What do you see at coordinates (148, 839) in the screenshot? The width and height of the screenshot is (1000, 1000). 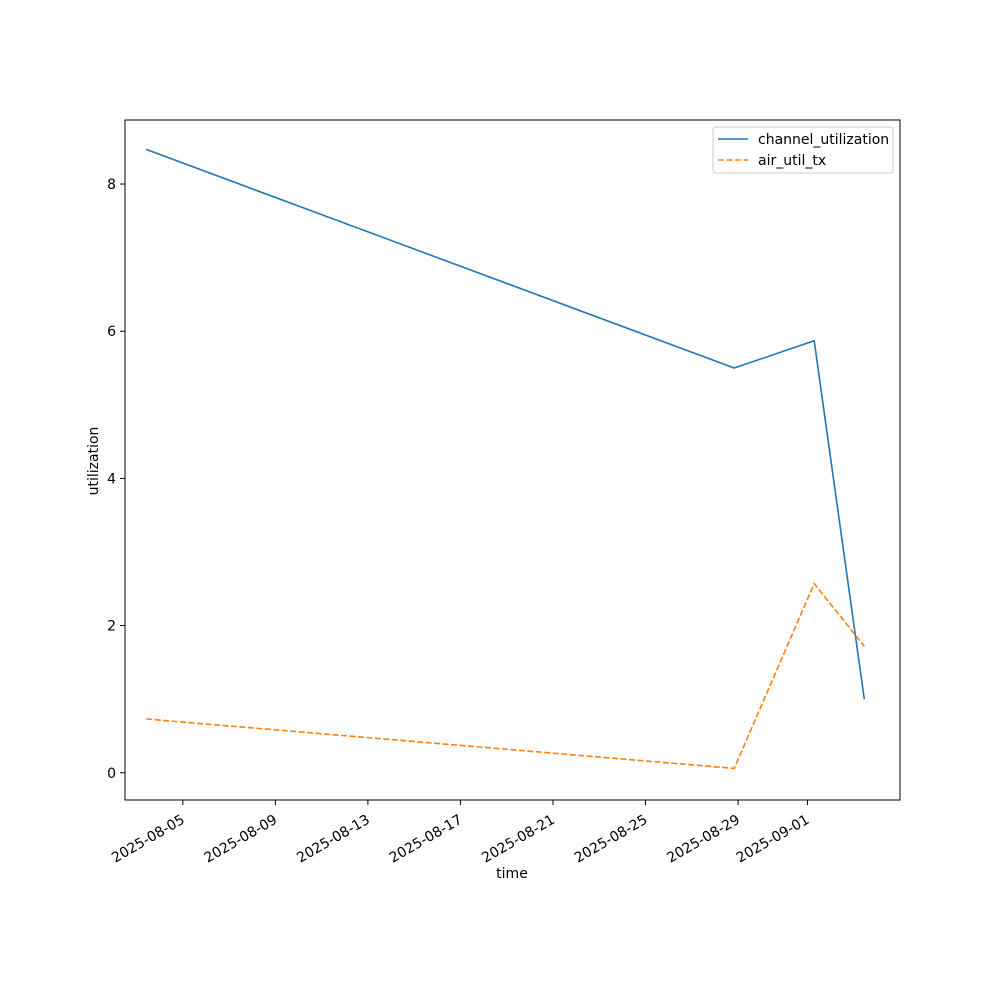 I see `x-tick-label: 2025-08-05` at bounding box center [148, 839].